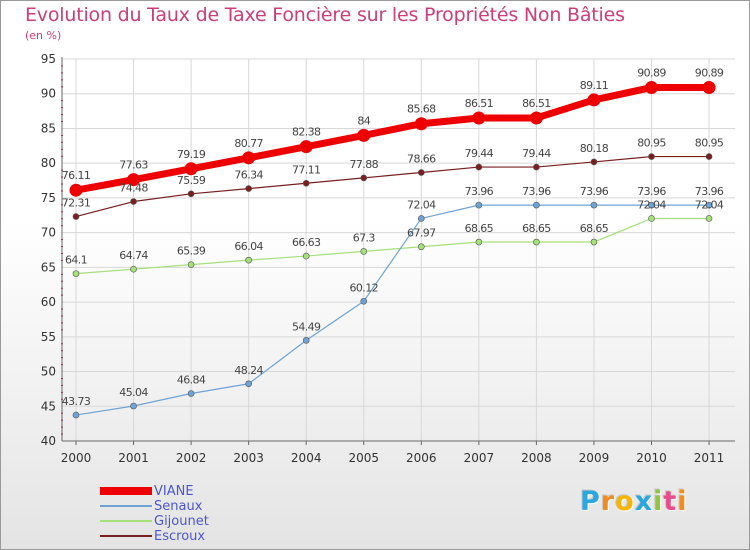 Image resolution: width=750 pixels, height=550 pixels. I want to click on data-label-viane: 85.68, so click(421, 109).